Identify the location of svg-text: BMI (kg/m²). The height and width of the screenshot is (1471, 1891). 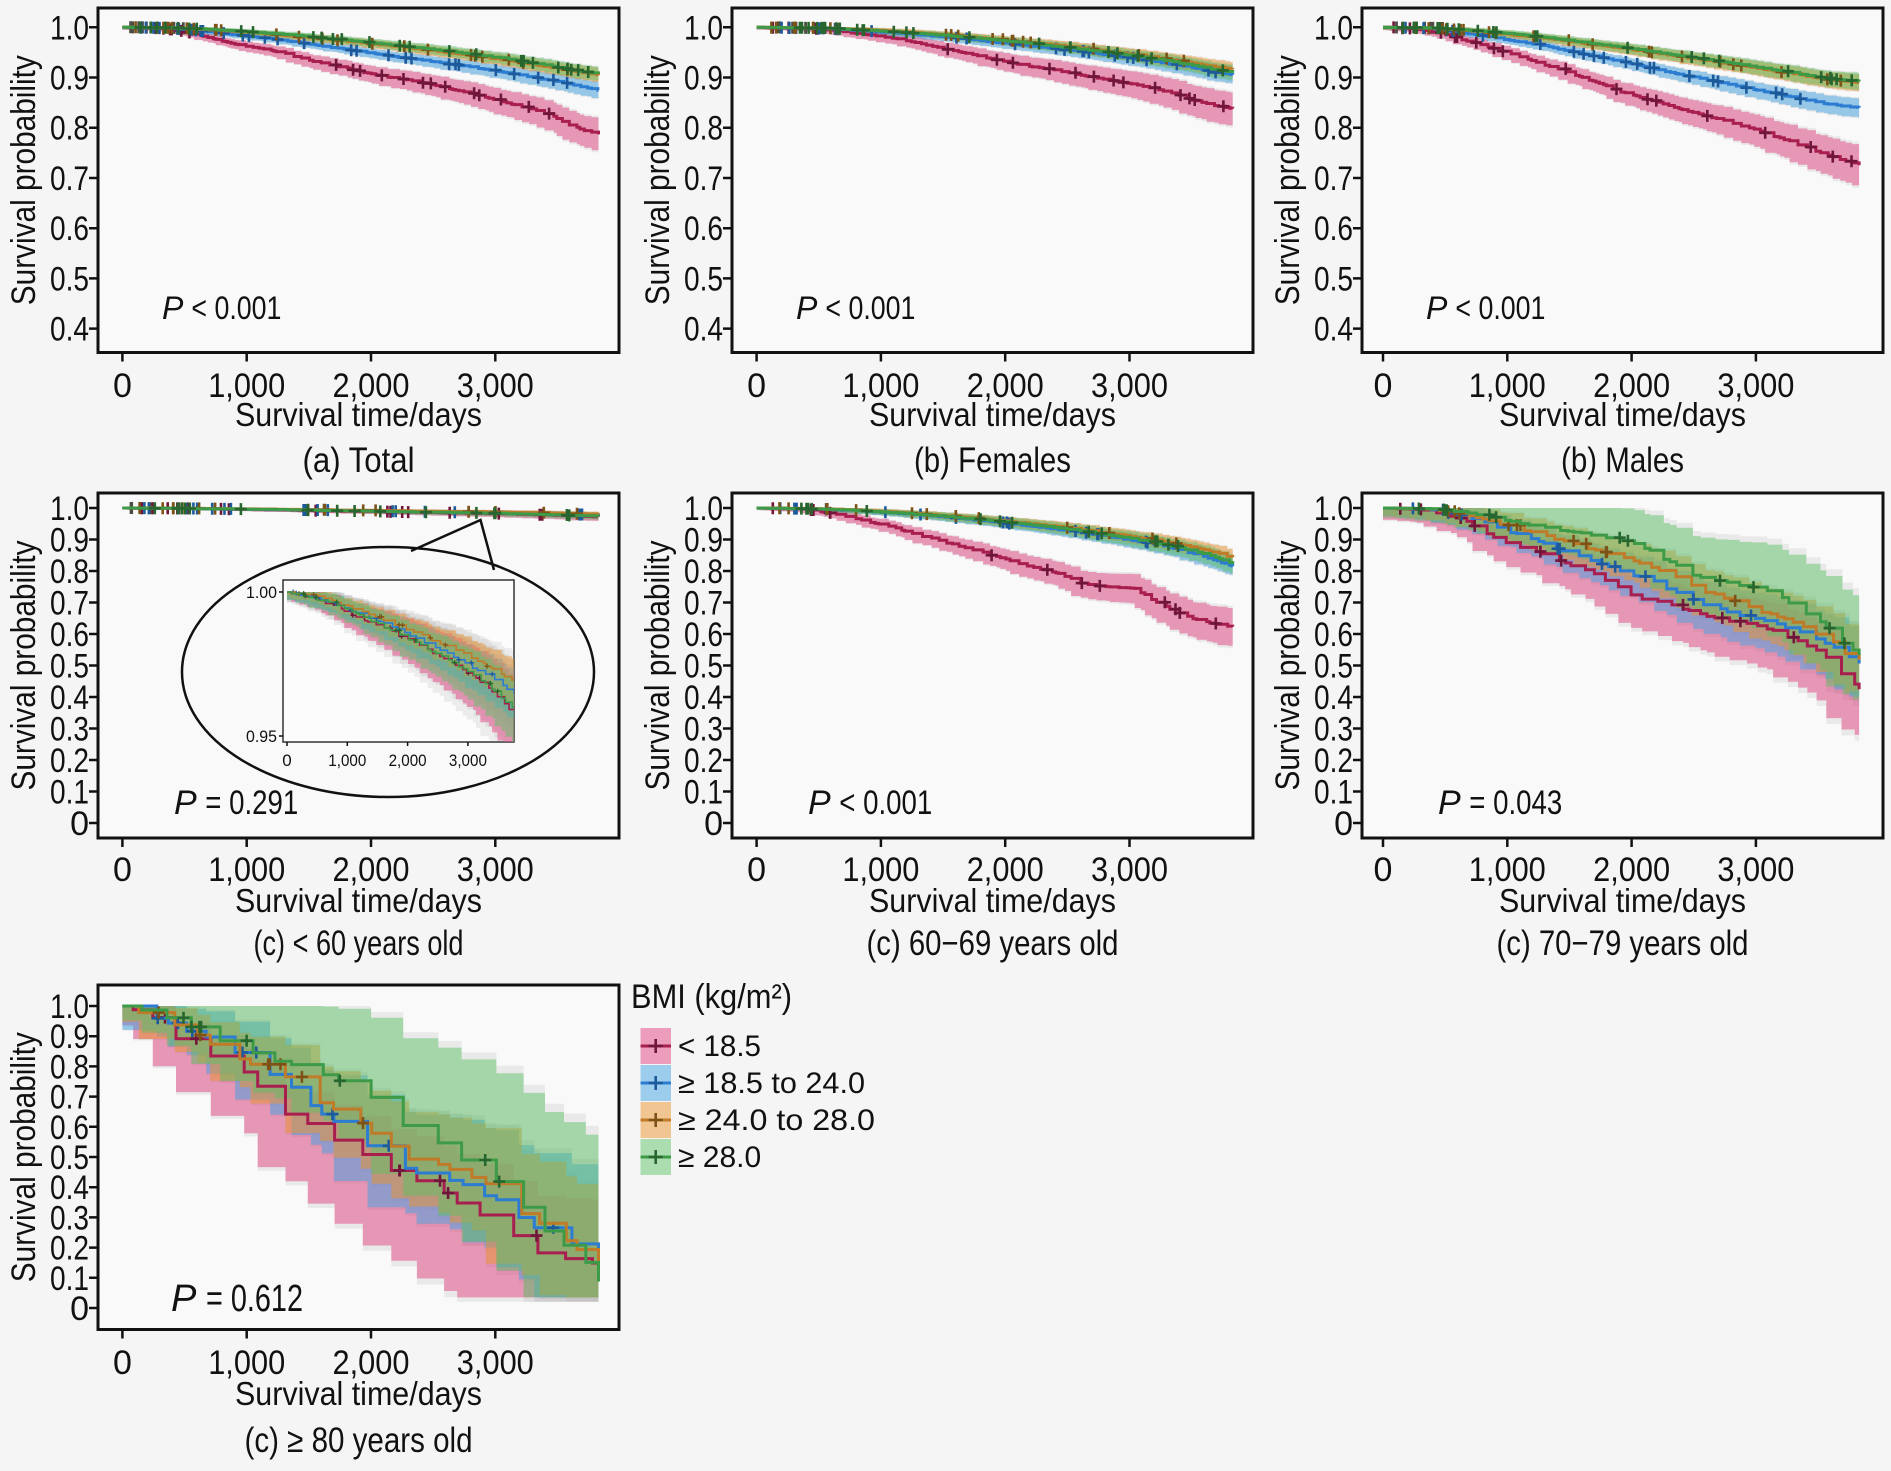
(711, 997).